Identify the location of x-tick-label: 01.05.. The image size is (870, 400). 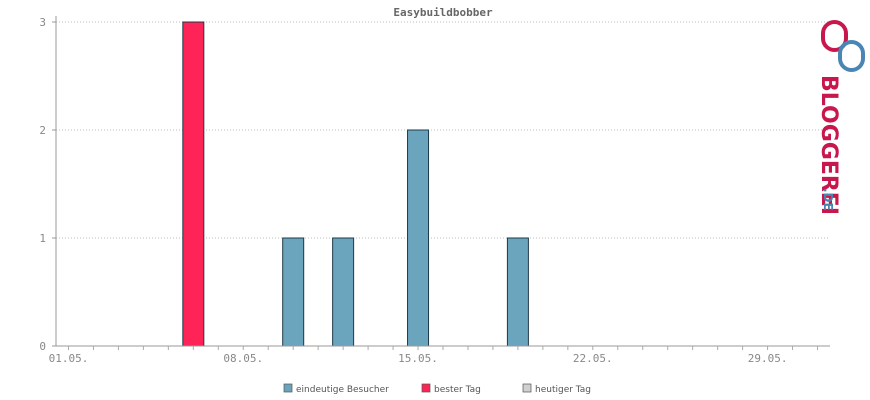
(69, 358).